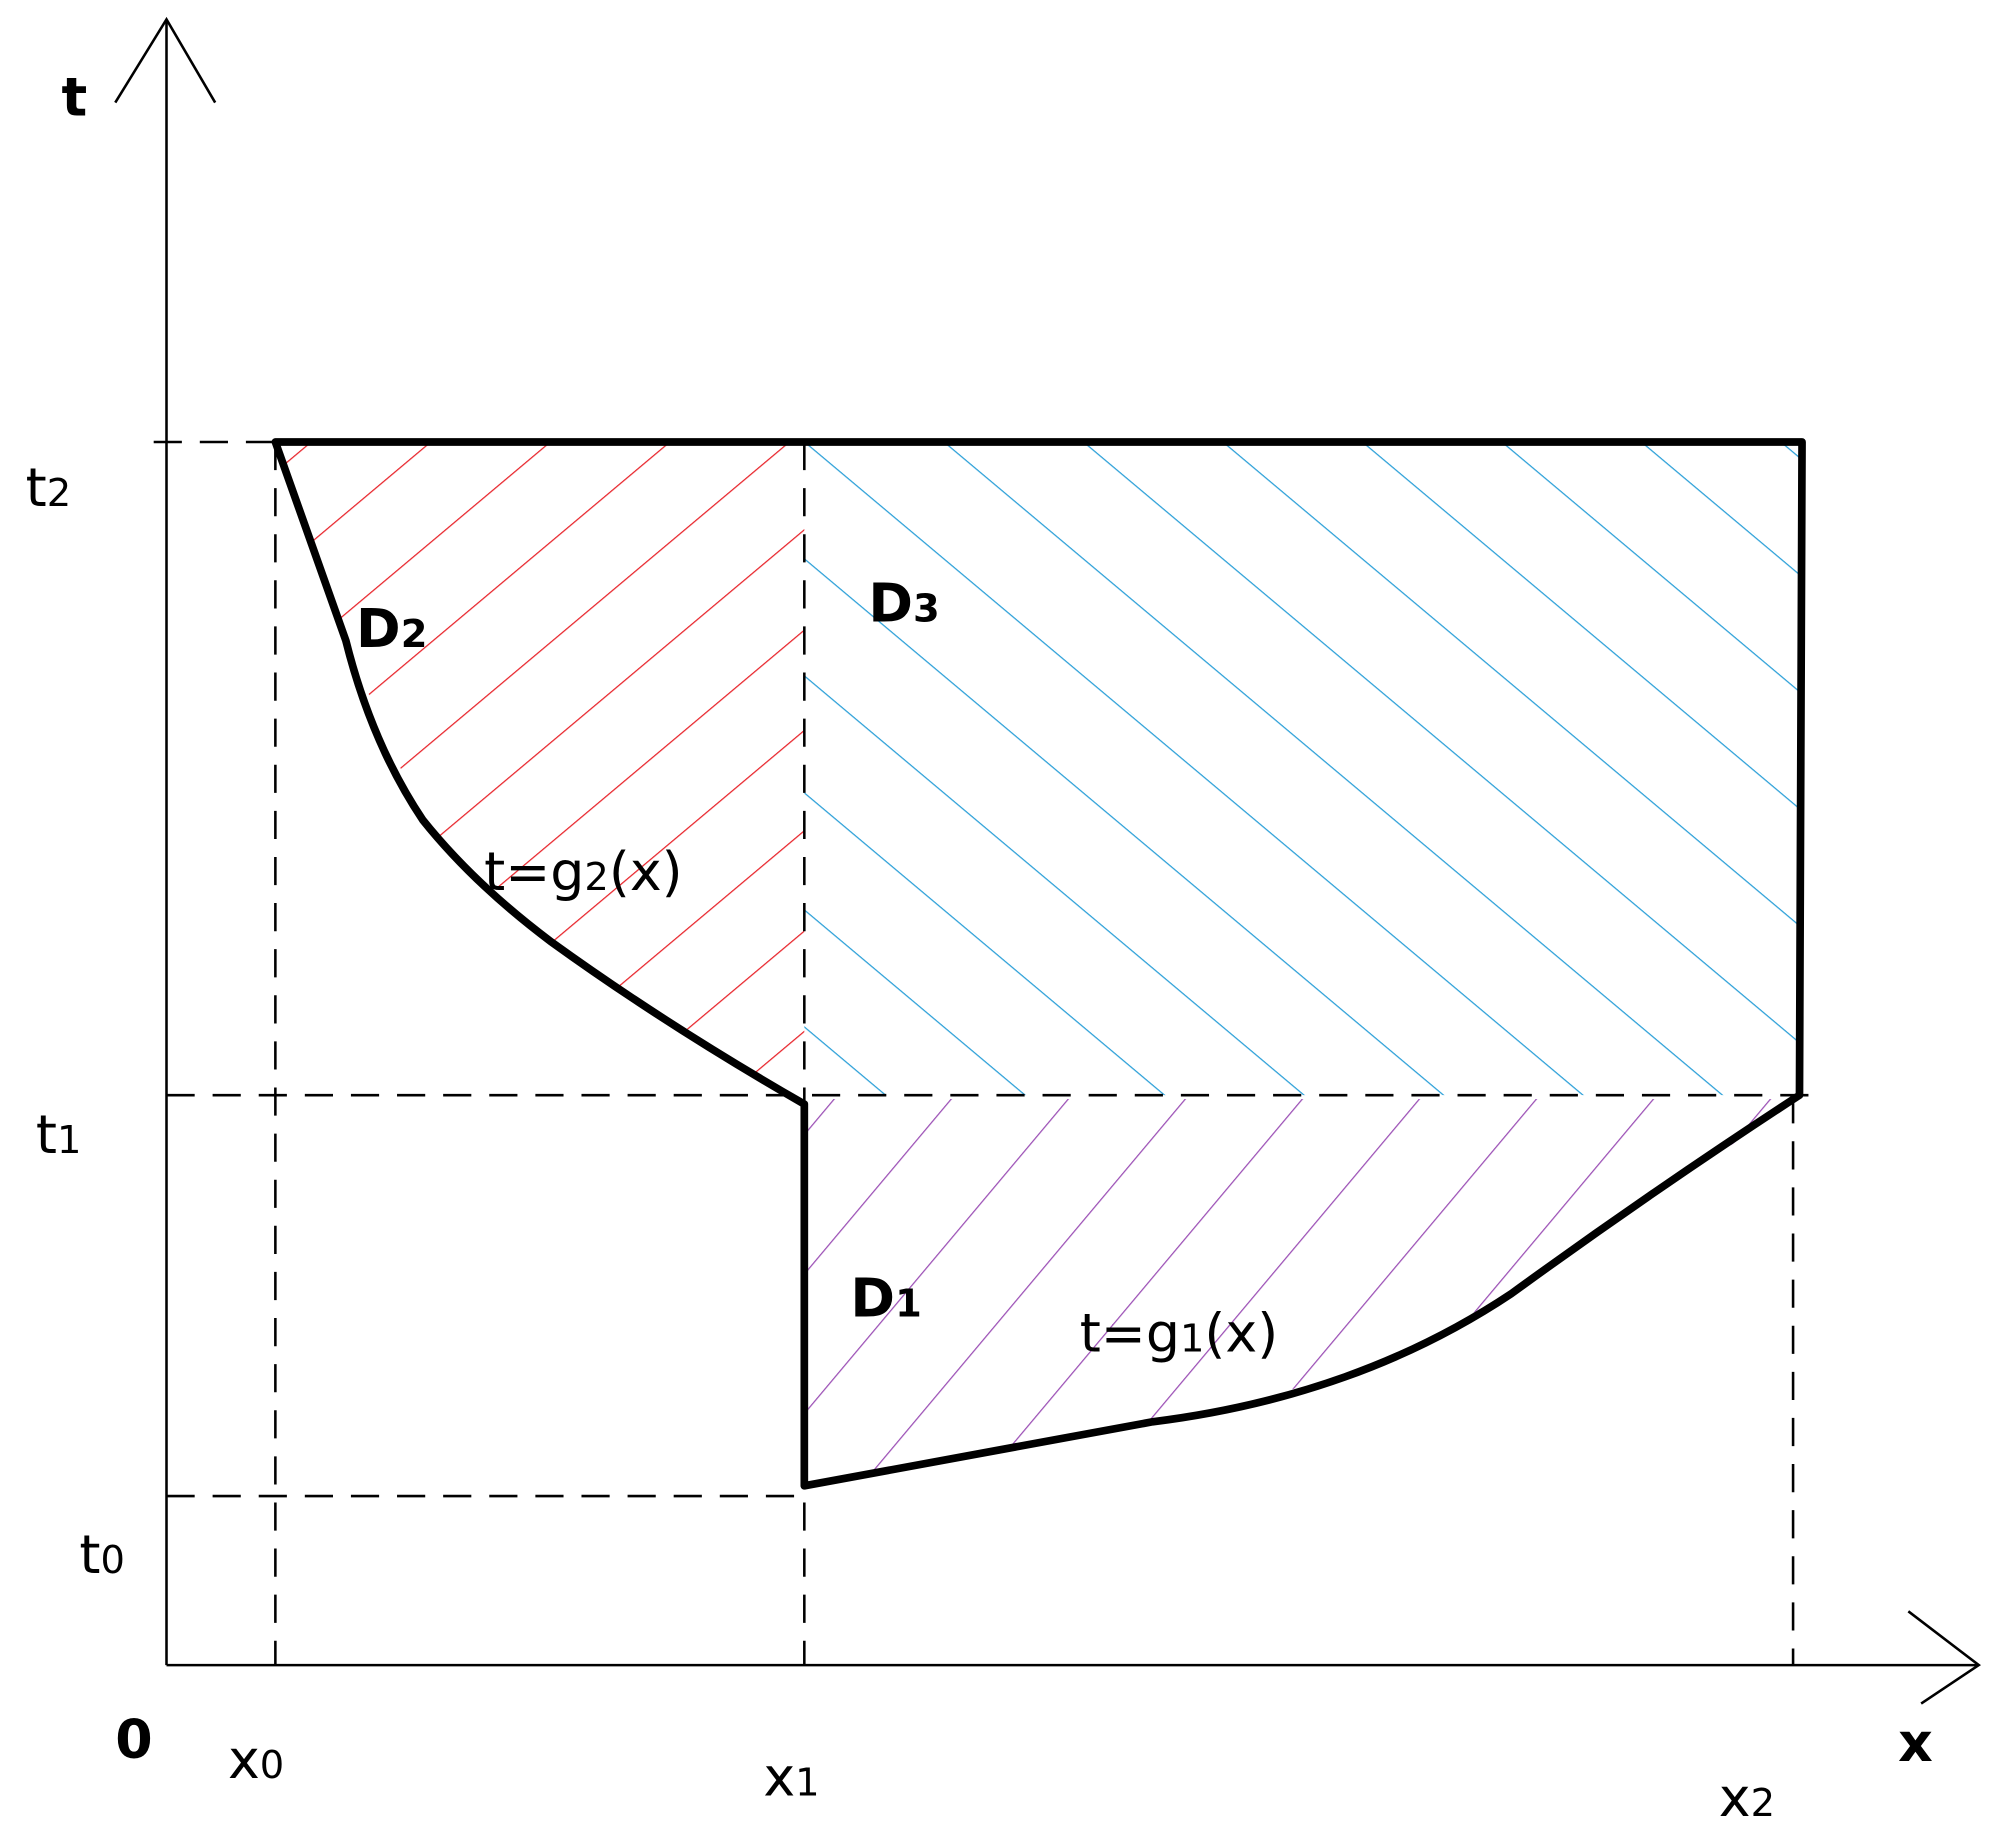 The image size is (1998, 1833). I want to click on x-mark-sub: 1, so click(807, 1783).